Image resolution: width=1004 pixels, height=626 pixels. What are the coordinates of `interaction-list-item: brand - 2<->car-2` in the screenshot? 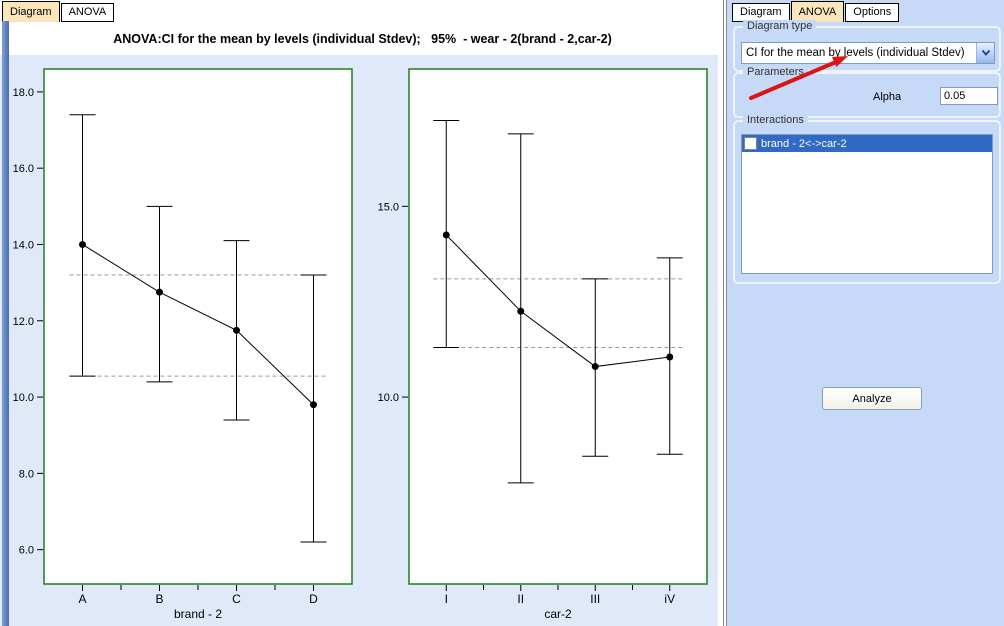 It's located at (867, 143).